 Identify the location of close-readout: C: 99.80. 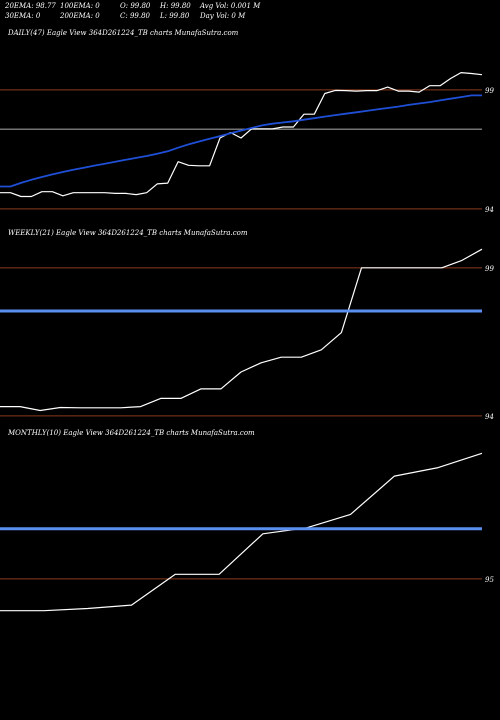
(135, 16).